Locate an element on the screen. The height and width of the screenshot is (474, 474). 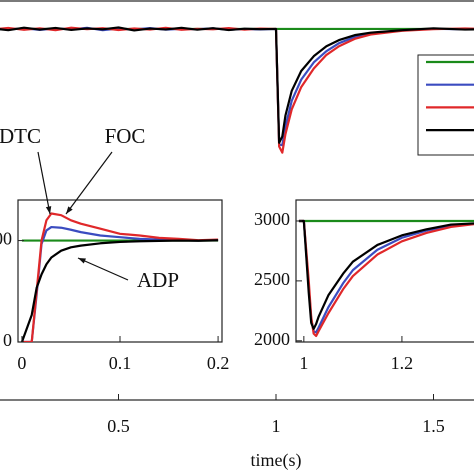
y-tick-label: 0 is located at coordinates (7, 340).